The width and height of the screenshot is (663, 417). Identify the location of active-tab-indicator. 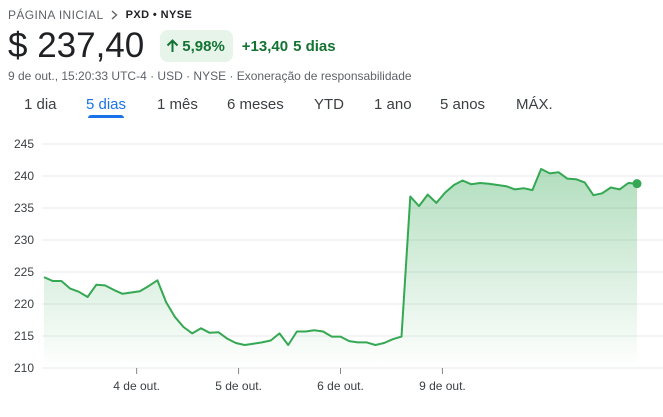
(106, 116).